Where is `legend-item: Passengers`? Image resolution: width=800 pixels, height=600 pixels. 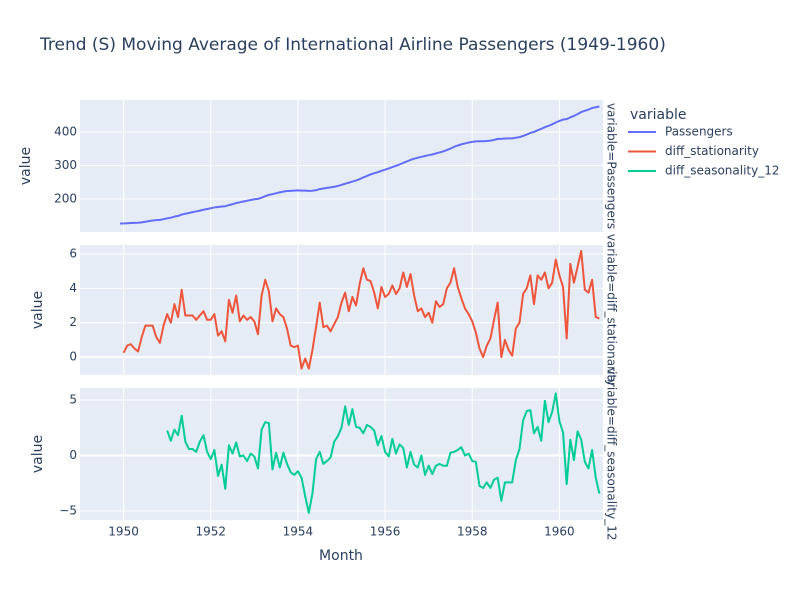 legend-item: Passengers is located at coordinates (680, 132).